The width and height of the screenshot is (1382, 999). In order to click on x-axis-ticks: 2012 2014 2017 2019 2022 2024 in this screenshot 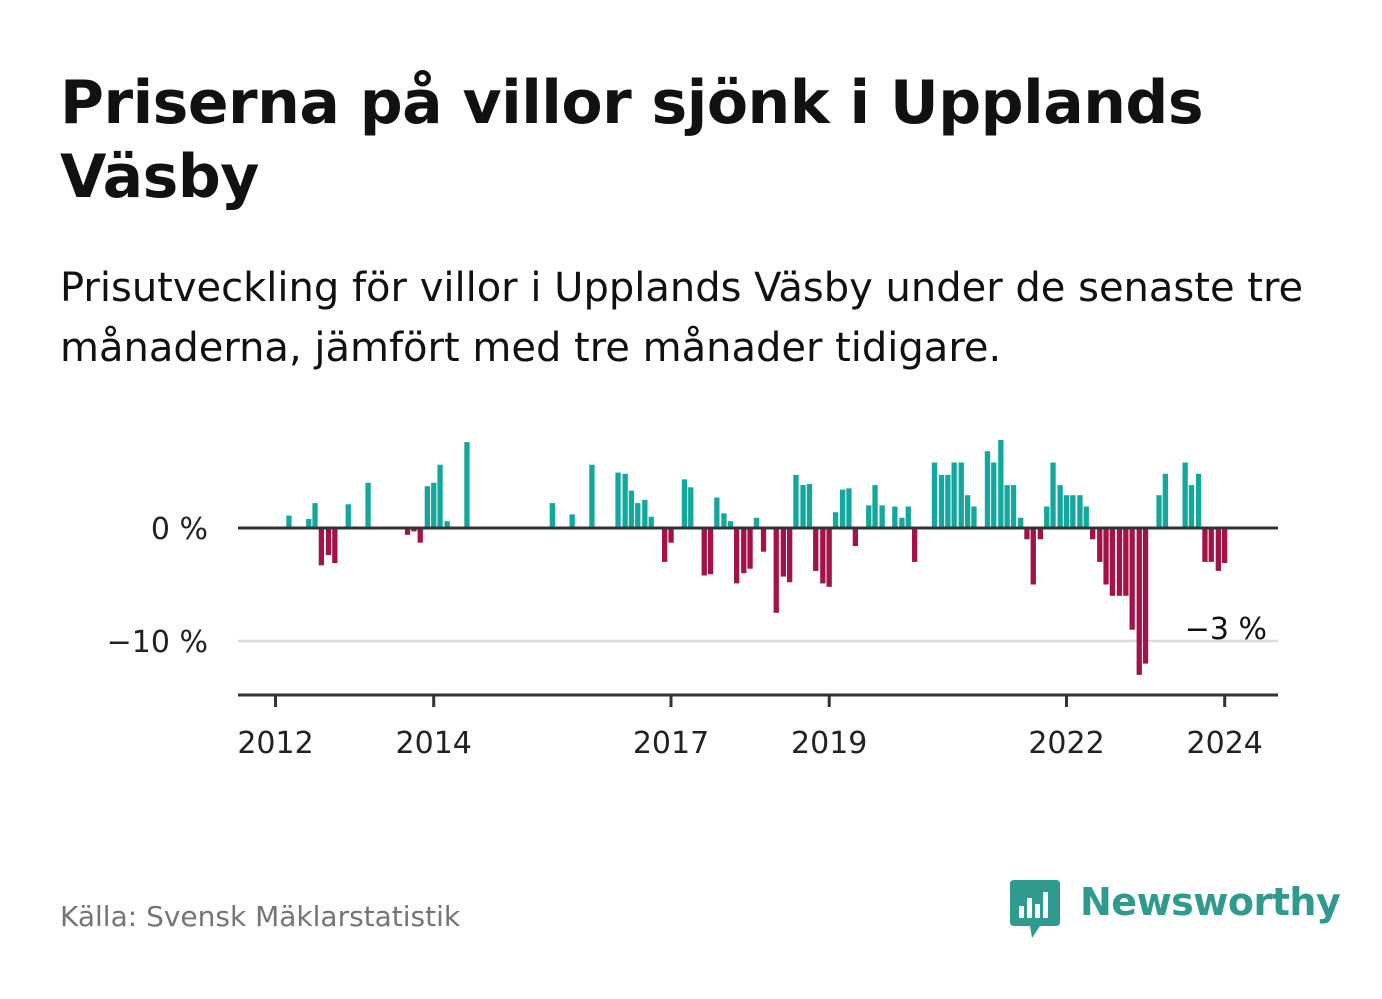, I will do `click(750, 728)`.